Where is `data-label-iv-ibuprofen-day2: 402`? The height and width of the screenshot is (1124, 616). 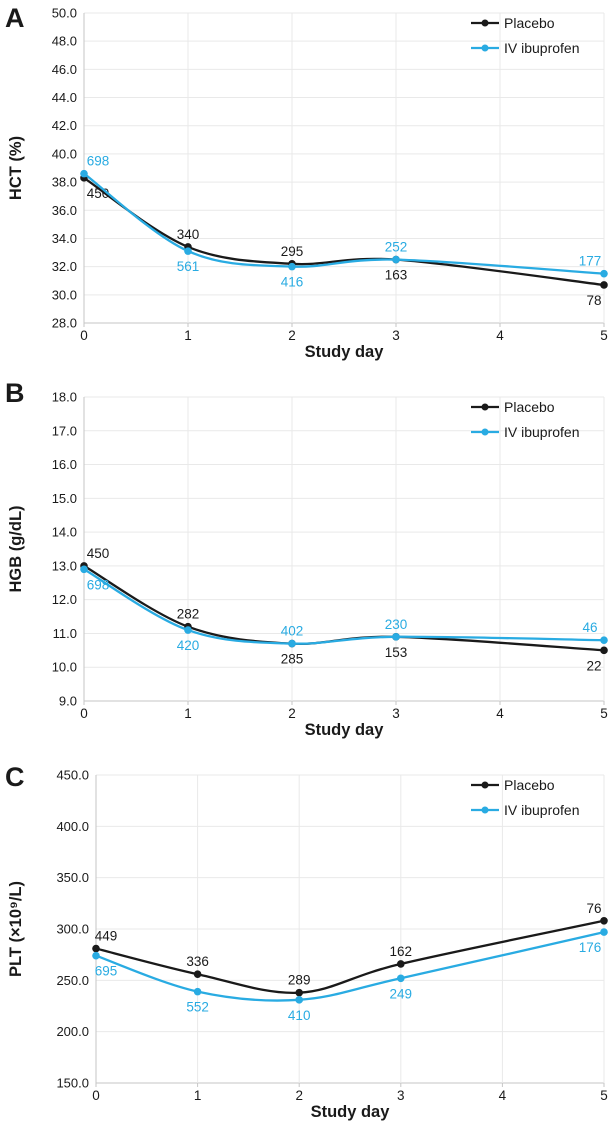 data-label-iv-ibuprofen-day2: 402 is located at coordinates (292, 631).